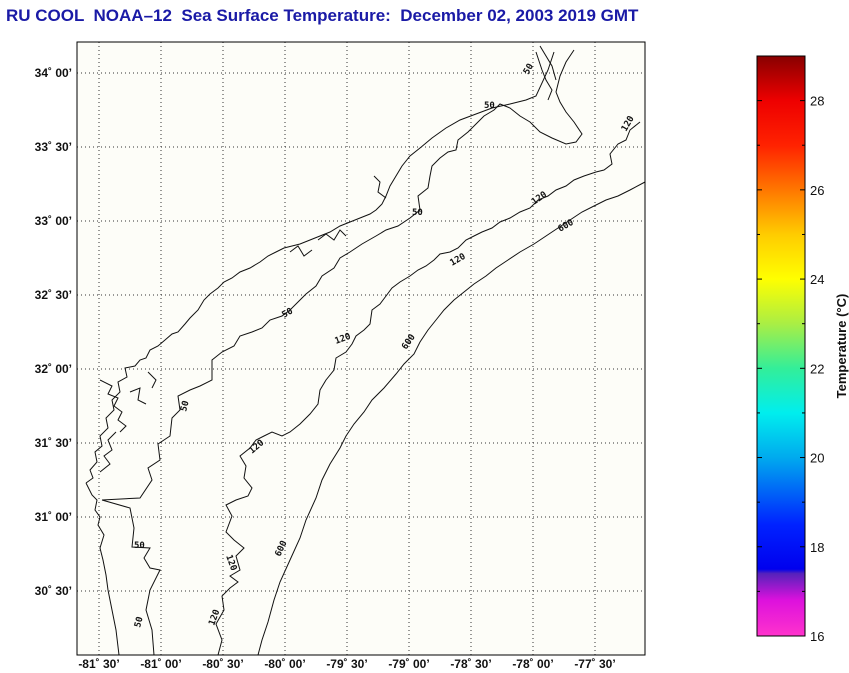 This screenshot has height=673, width=849. What do you see at coordinates (817, 190) in the screenshot?
I see `colorbar-tick-label: 26` at bounding box center [817, 190].